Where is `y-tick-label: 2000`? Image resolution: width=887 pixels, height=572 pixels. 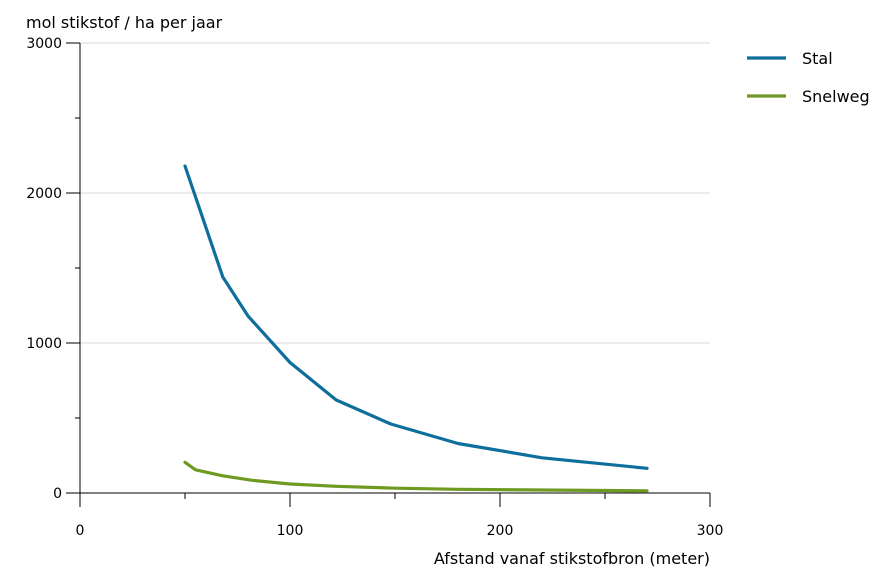 y-tick-label: 2000 is located at coordinates (44, 194).